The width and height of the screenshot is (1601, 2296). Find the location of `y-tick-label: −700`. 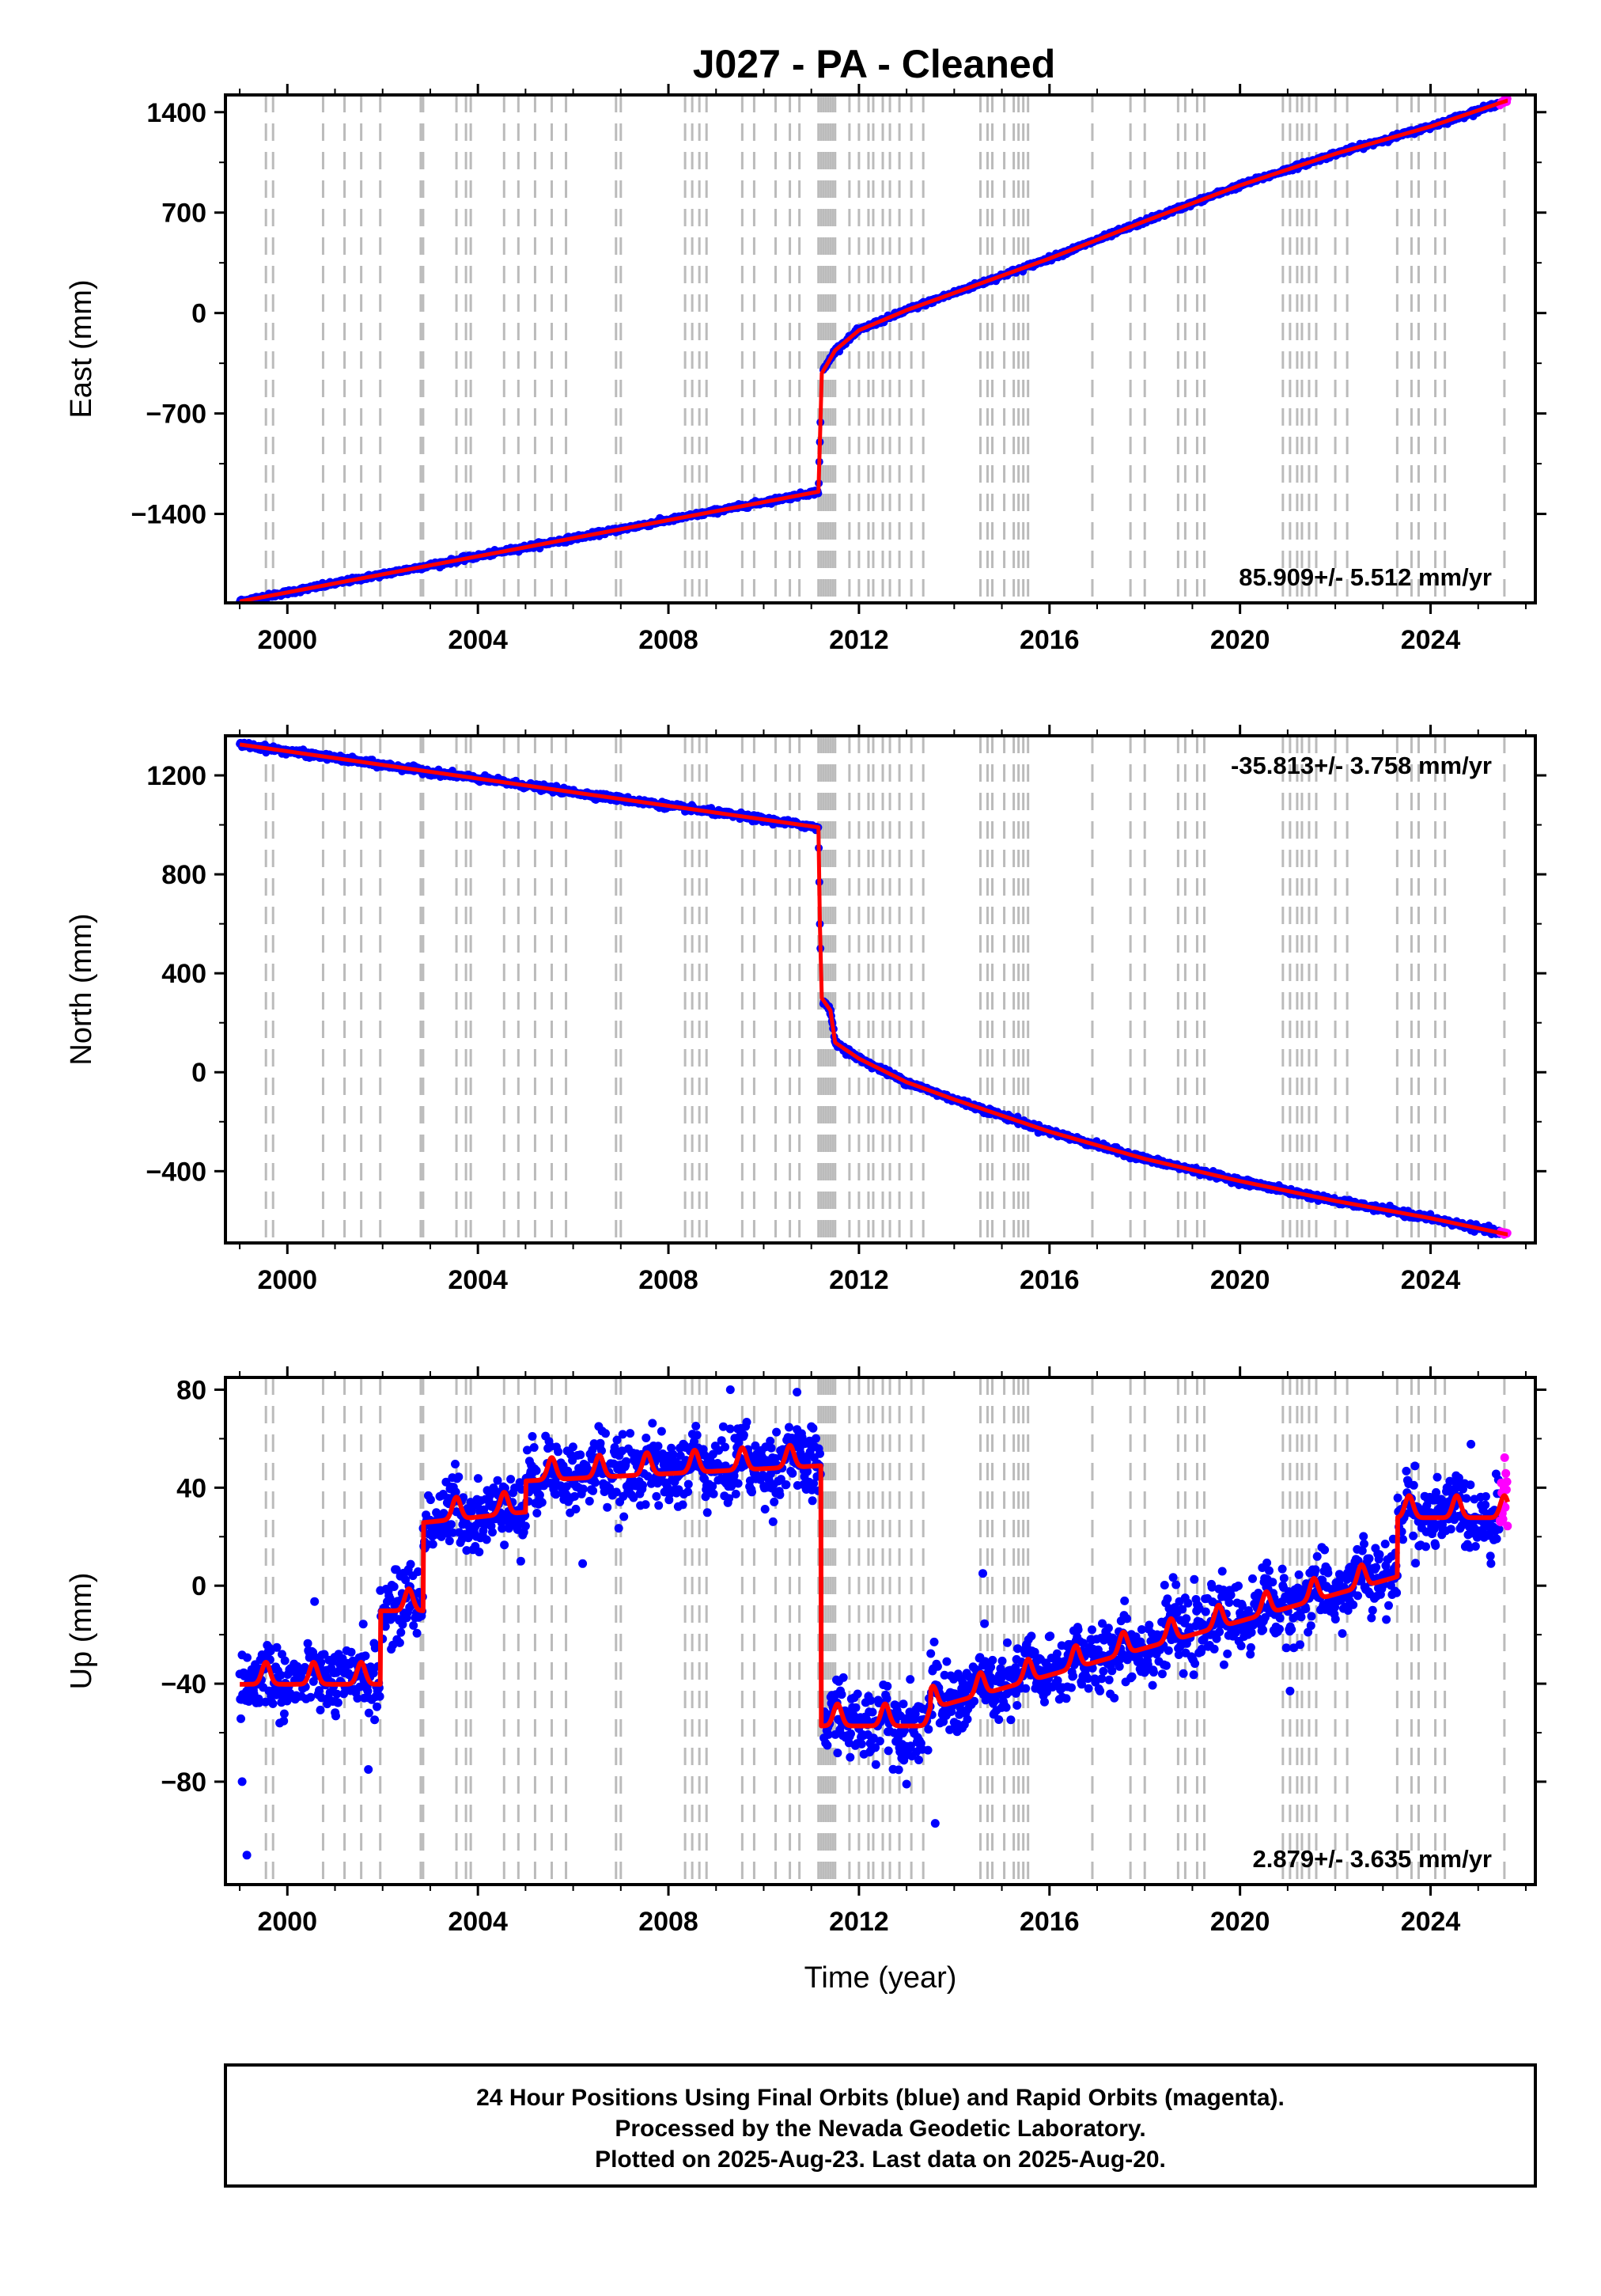

y-tick-label: −700 is located at coordinates (176, 415).